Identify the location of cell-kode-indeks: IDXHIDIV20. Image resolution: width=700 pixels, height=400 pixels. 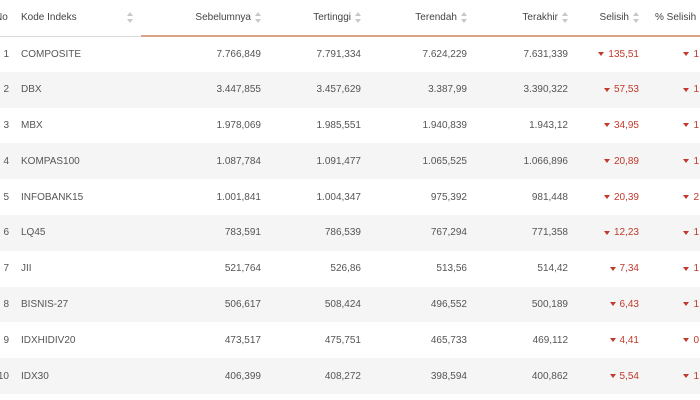
(77, 340).